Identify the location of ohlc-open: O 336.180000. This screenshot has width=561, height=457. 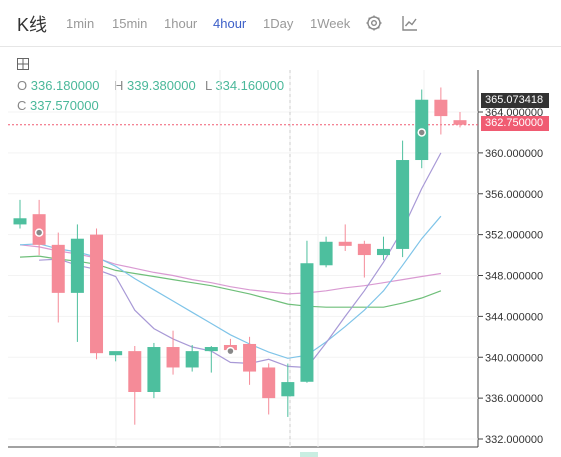
(58, 85).